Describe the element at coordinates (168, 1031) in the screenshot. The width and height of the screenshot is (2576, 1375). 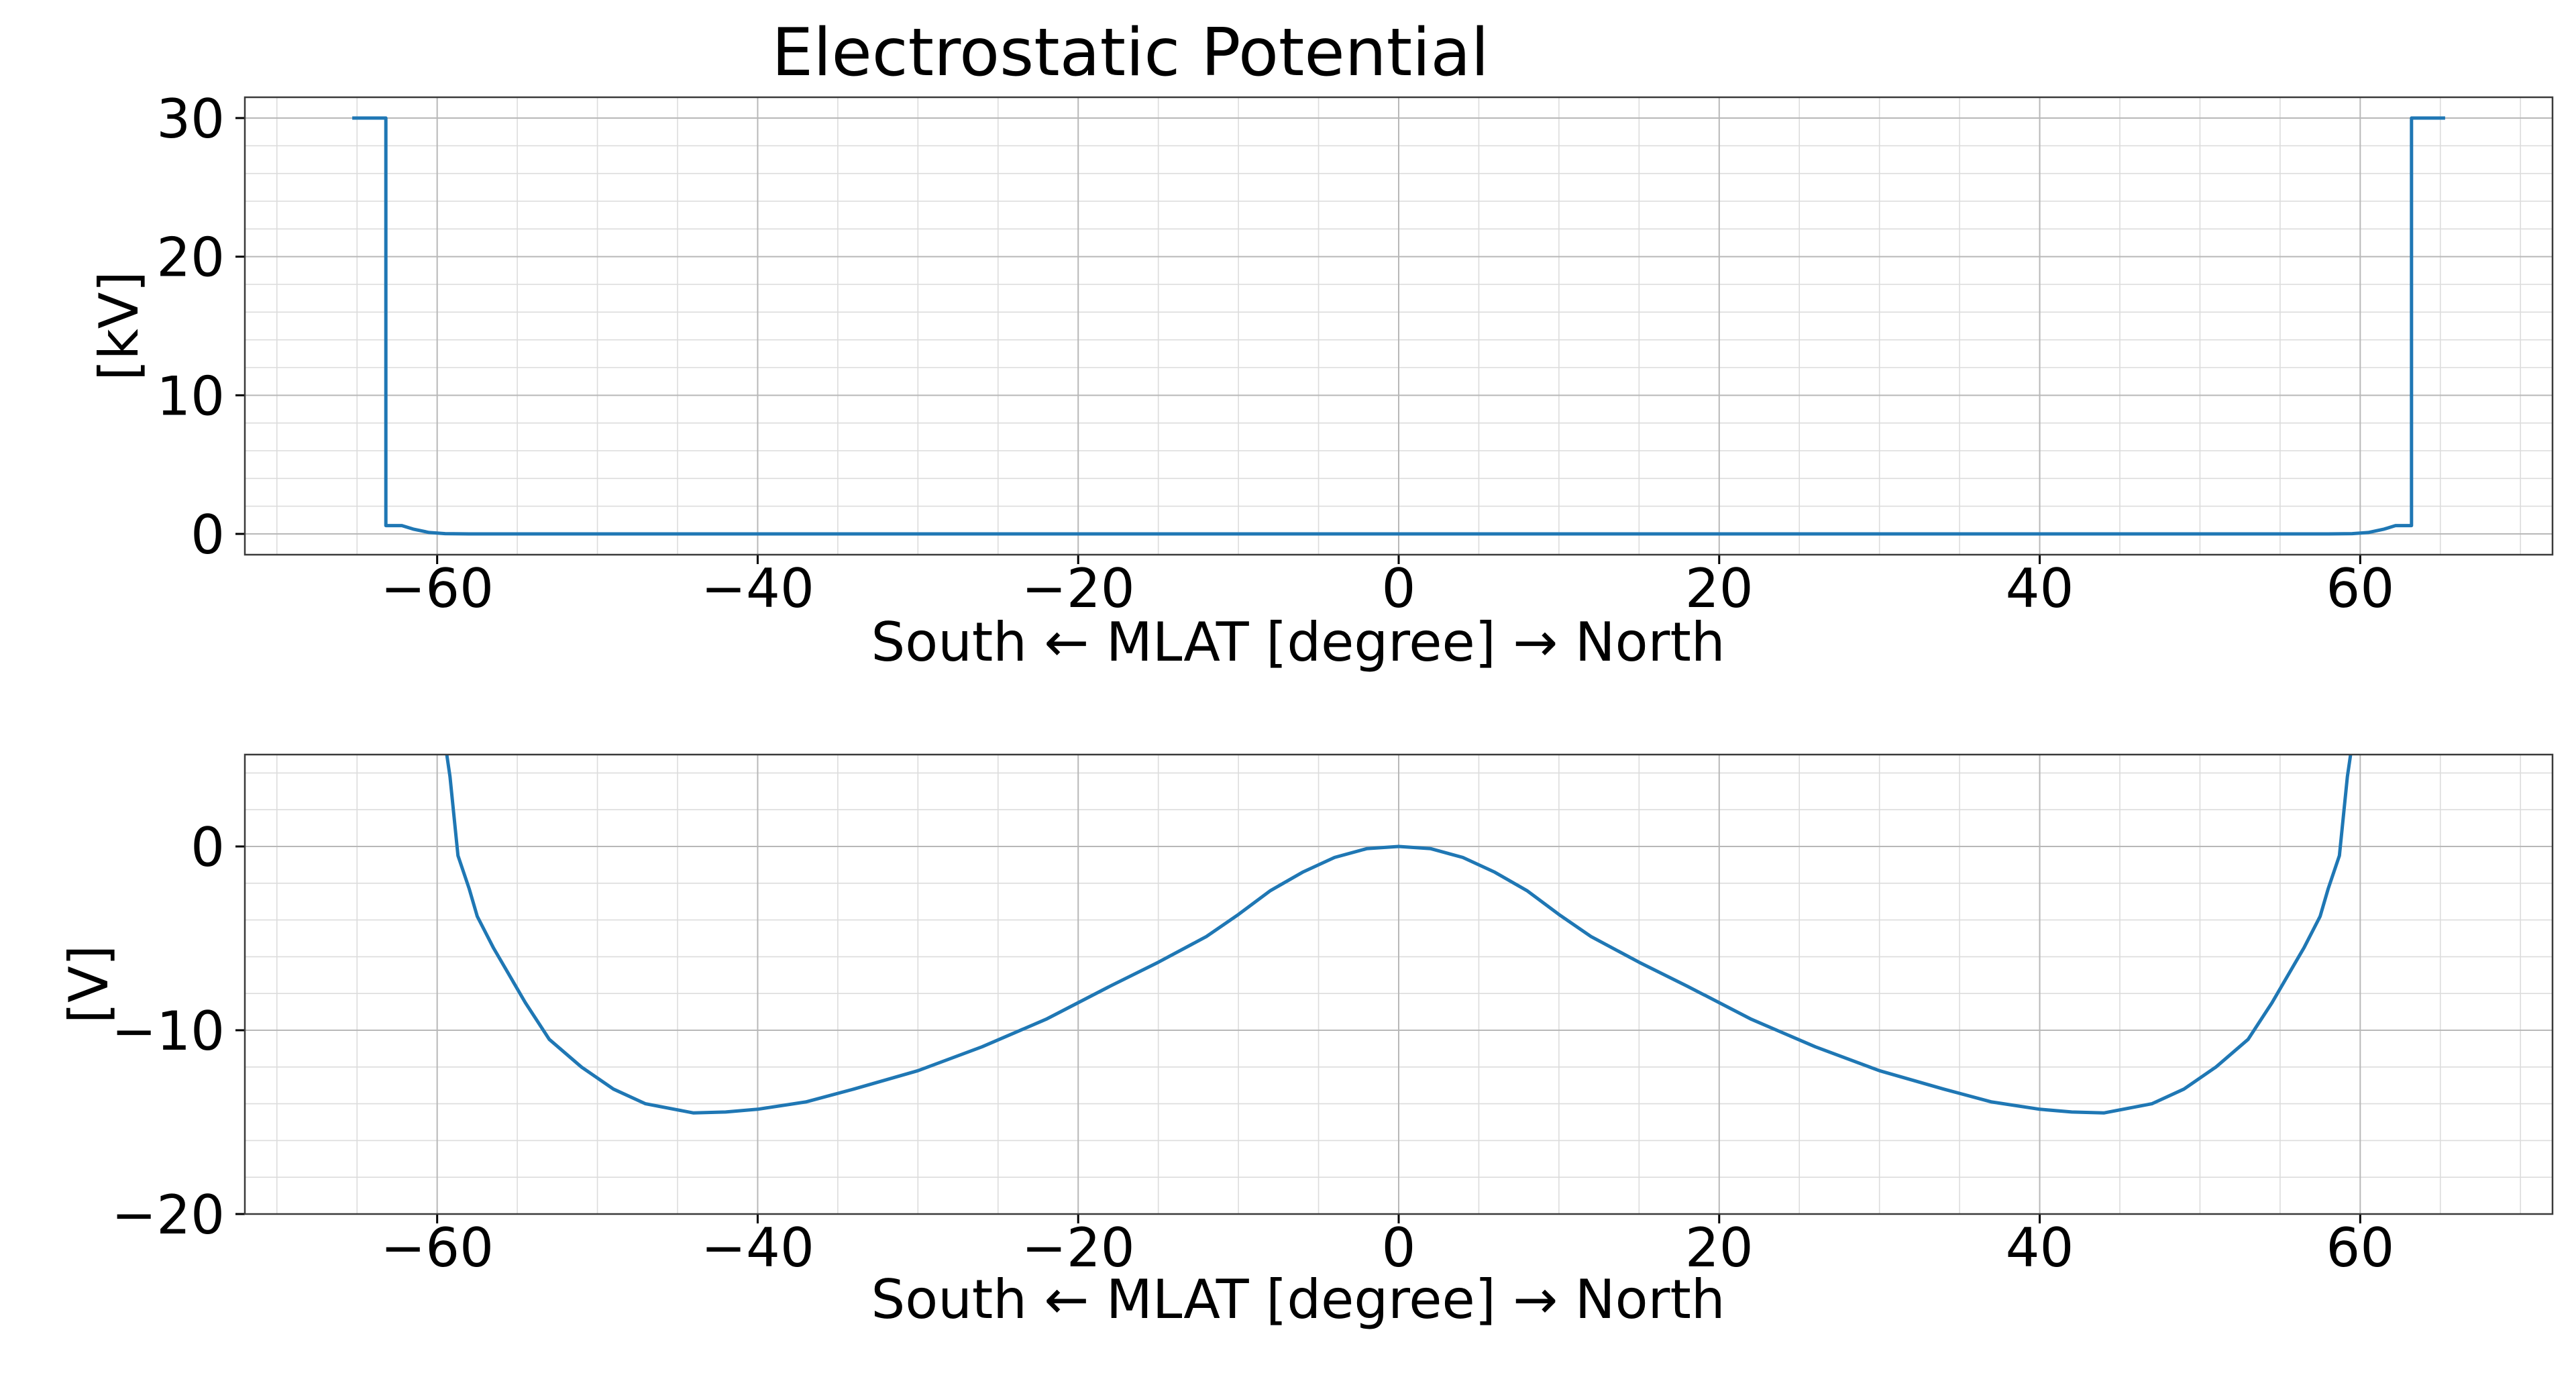
I see `y-tick-label: −10` at that location.